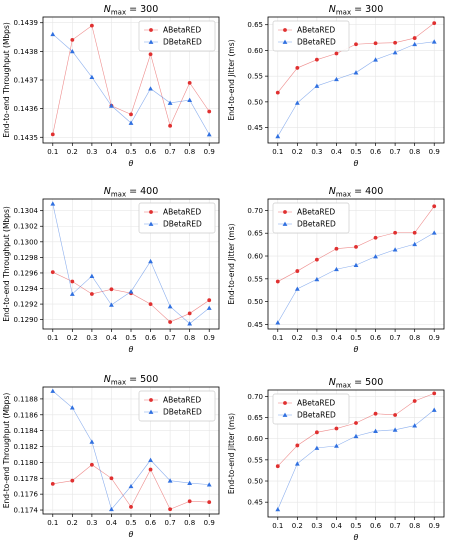 The height and width of the screenshot is (554, 449). I want to click on y-tick-label: 0.1436, so click(26, 109).